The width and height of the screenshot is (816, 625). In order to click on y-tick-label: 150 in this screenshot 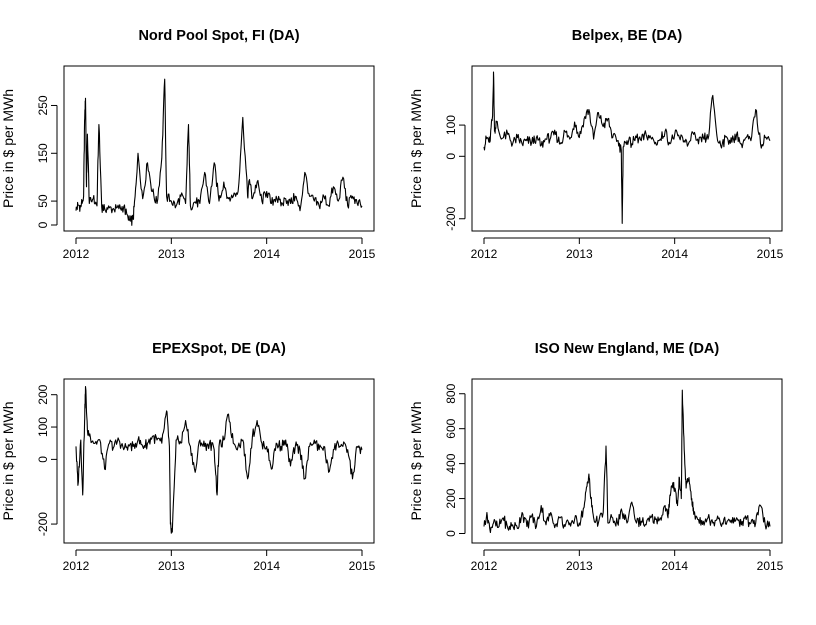, I will do `click(43, 153)`.